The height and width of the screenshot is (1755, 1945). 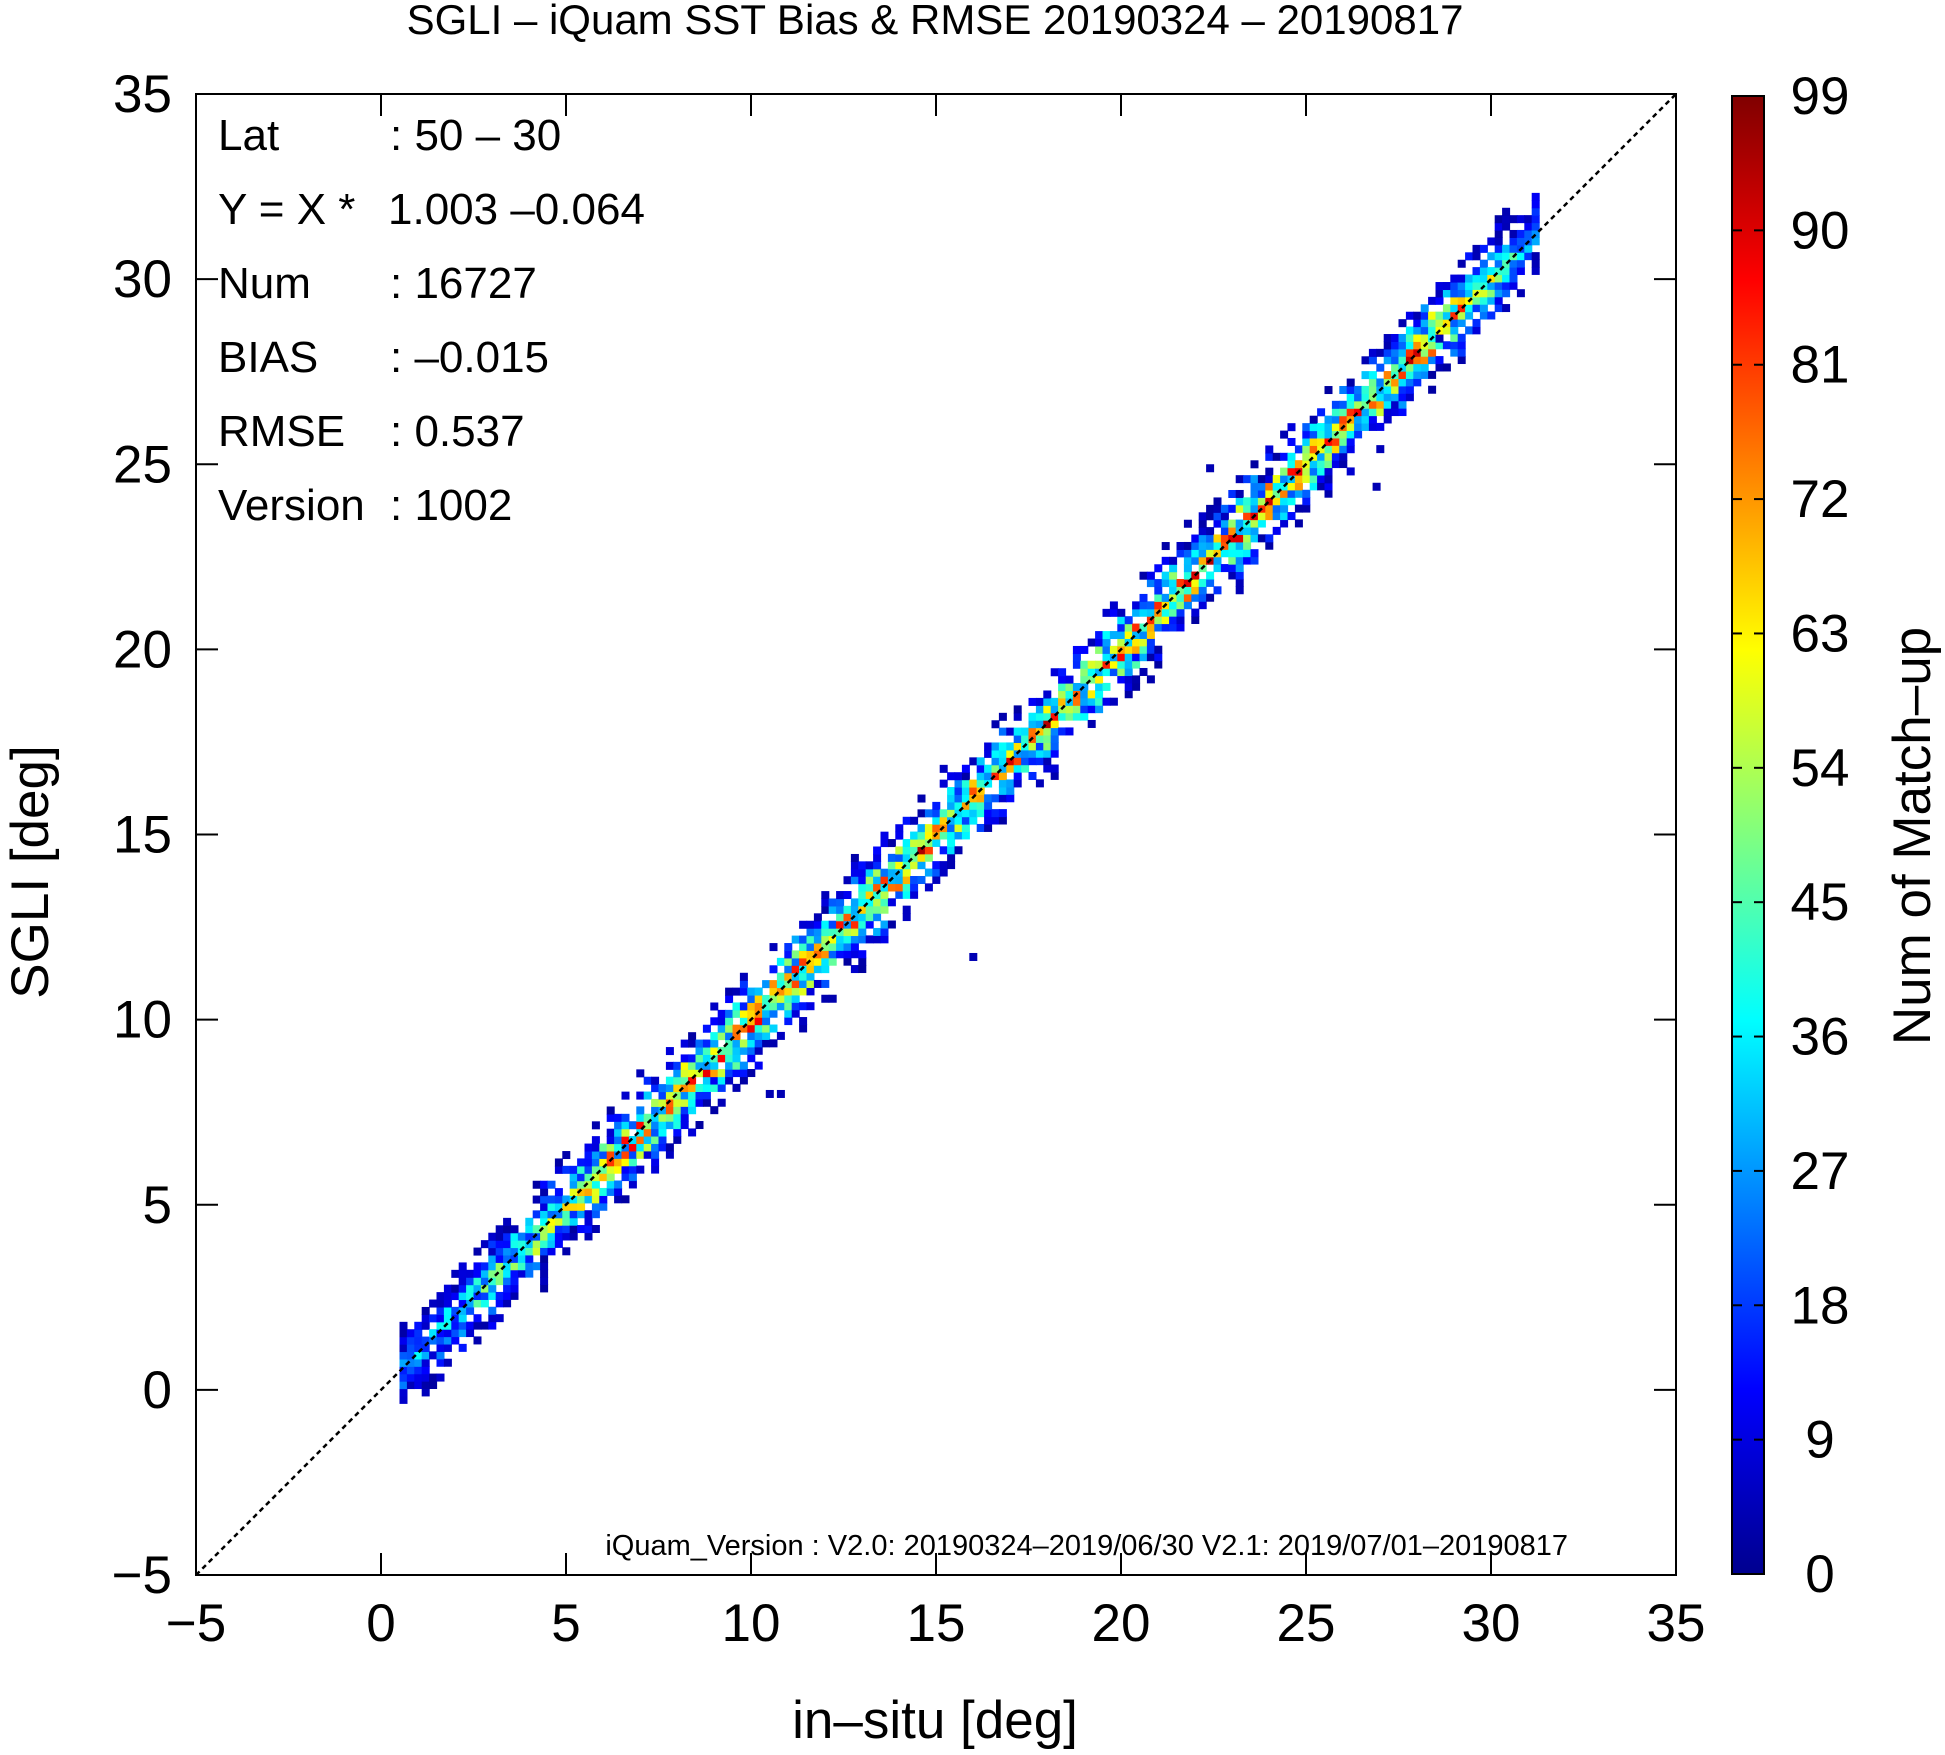 I want to click on stat-key: Y = X *, so click(x=286, y=209).